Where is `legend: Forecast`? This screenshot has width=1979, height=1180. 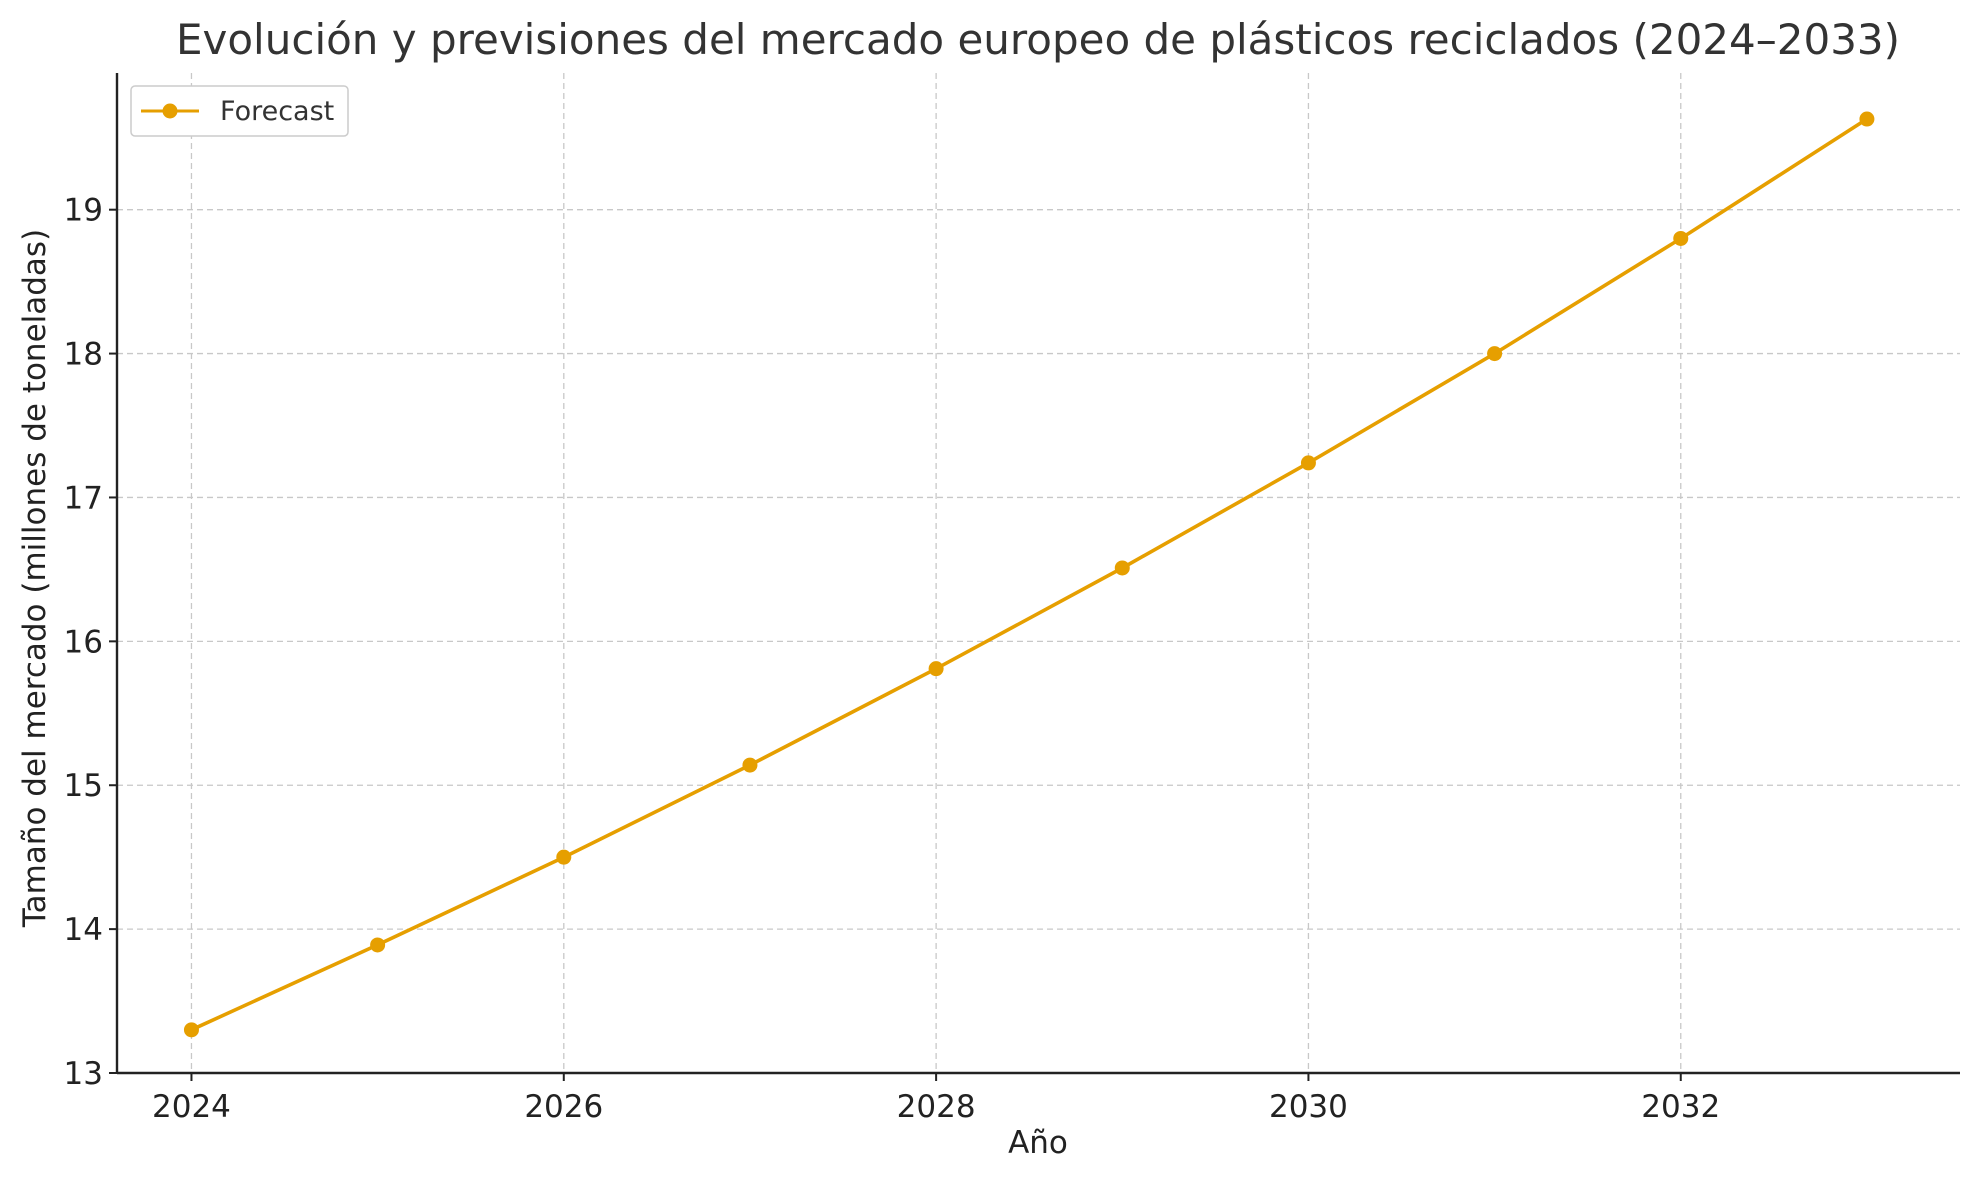
legend: Forecast is located at coordinates (239, 111).